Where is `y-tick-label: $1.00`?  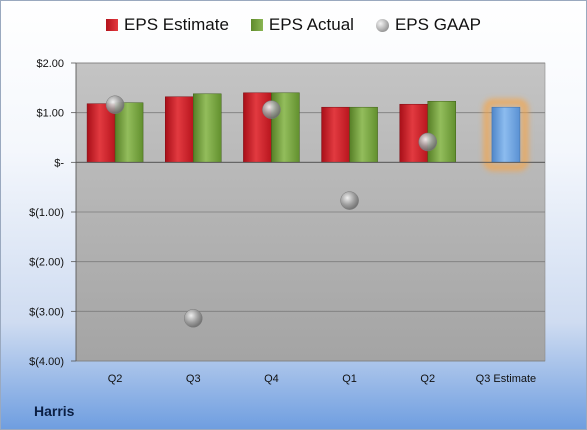 y-tick-label: $1.00 is located at coordinates (50, 114).